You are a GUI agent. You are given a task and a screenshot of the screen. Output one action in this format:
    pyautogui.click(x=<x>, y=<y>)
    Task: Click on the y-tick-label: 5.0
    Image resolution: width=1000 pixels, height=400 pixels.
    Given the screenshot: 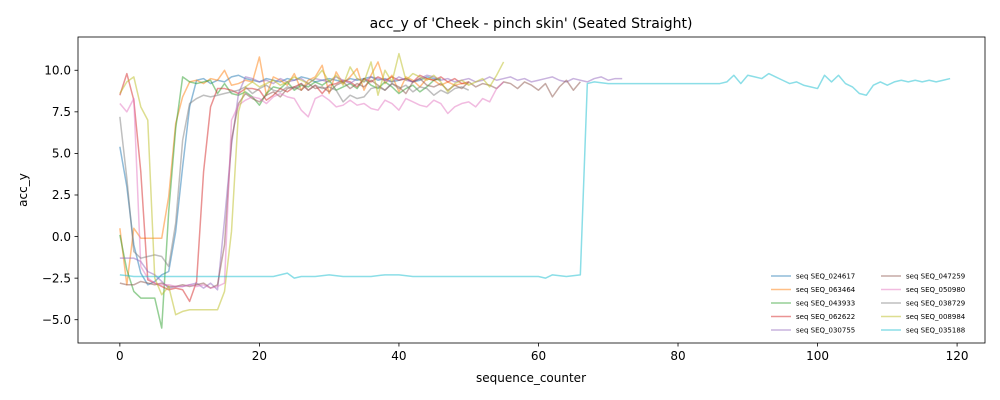 What is the action you would take?
    pyautogui.click(x=61, y=154)
    